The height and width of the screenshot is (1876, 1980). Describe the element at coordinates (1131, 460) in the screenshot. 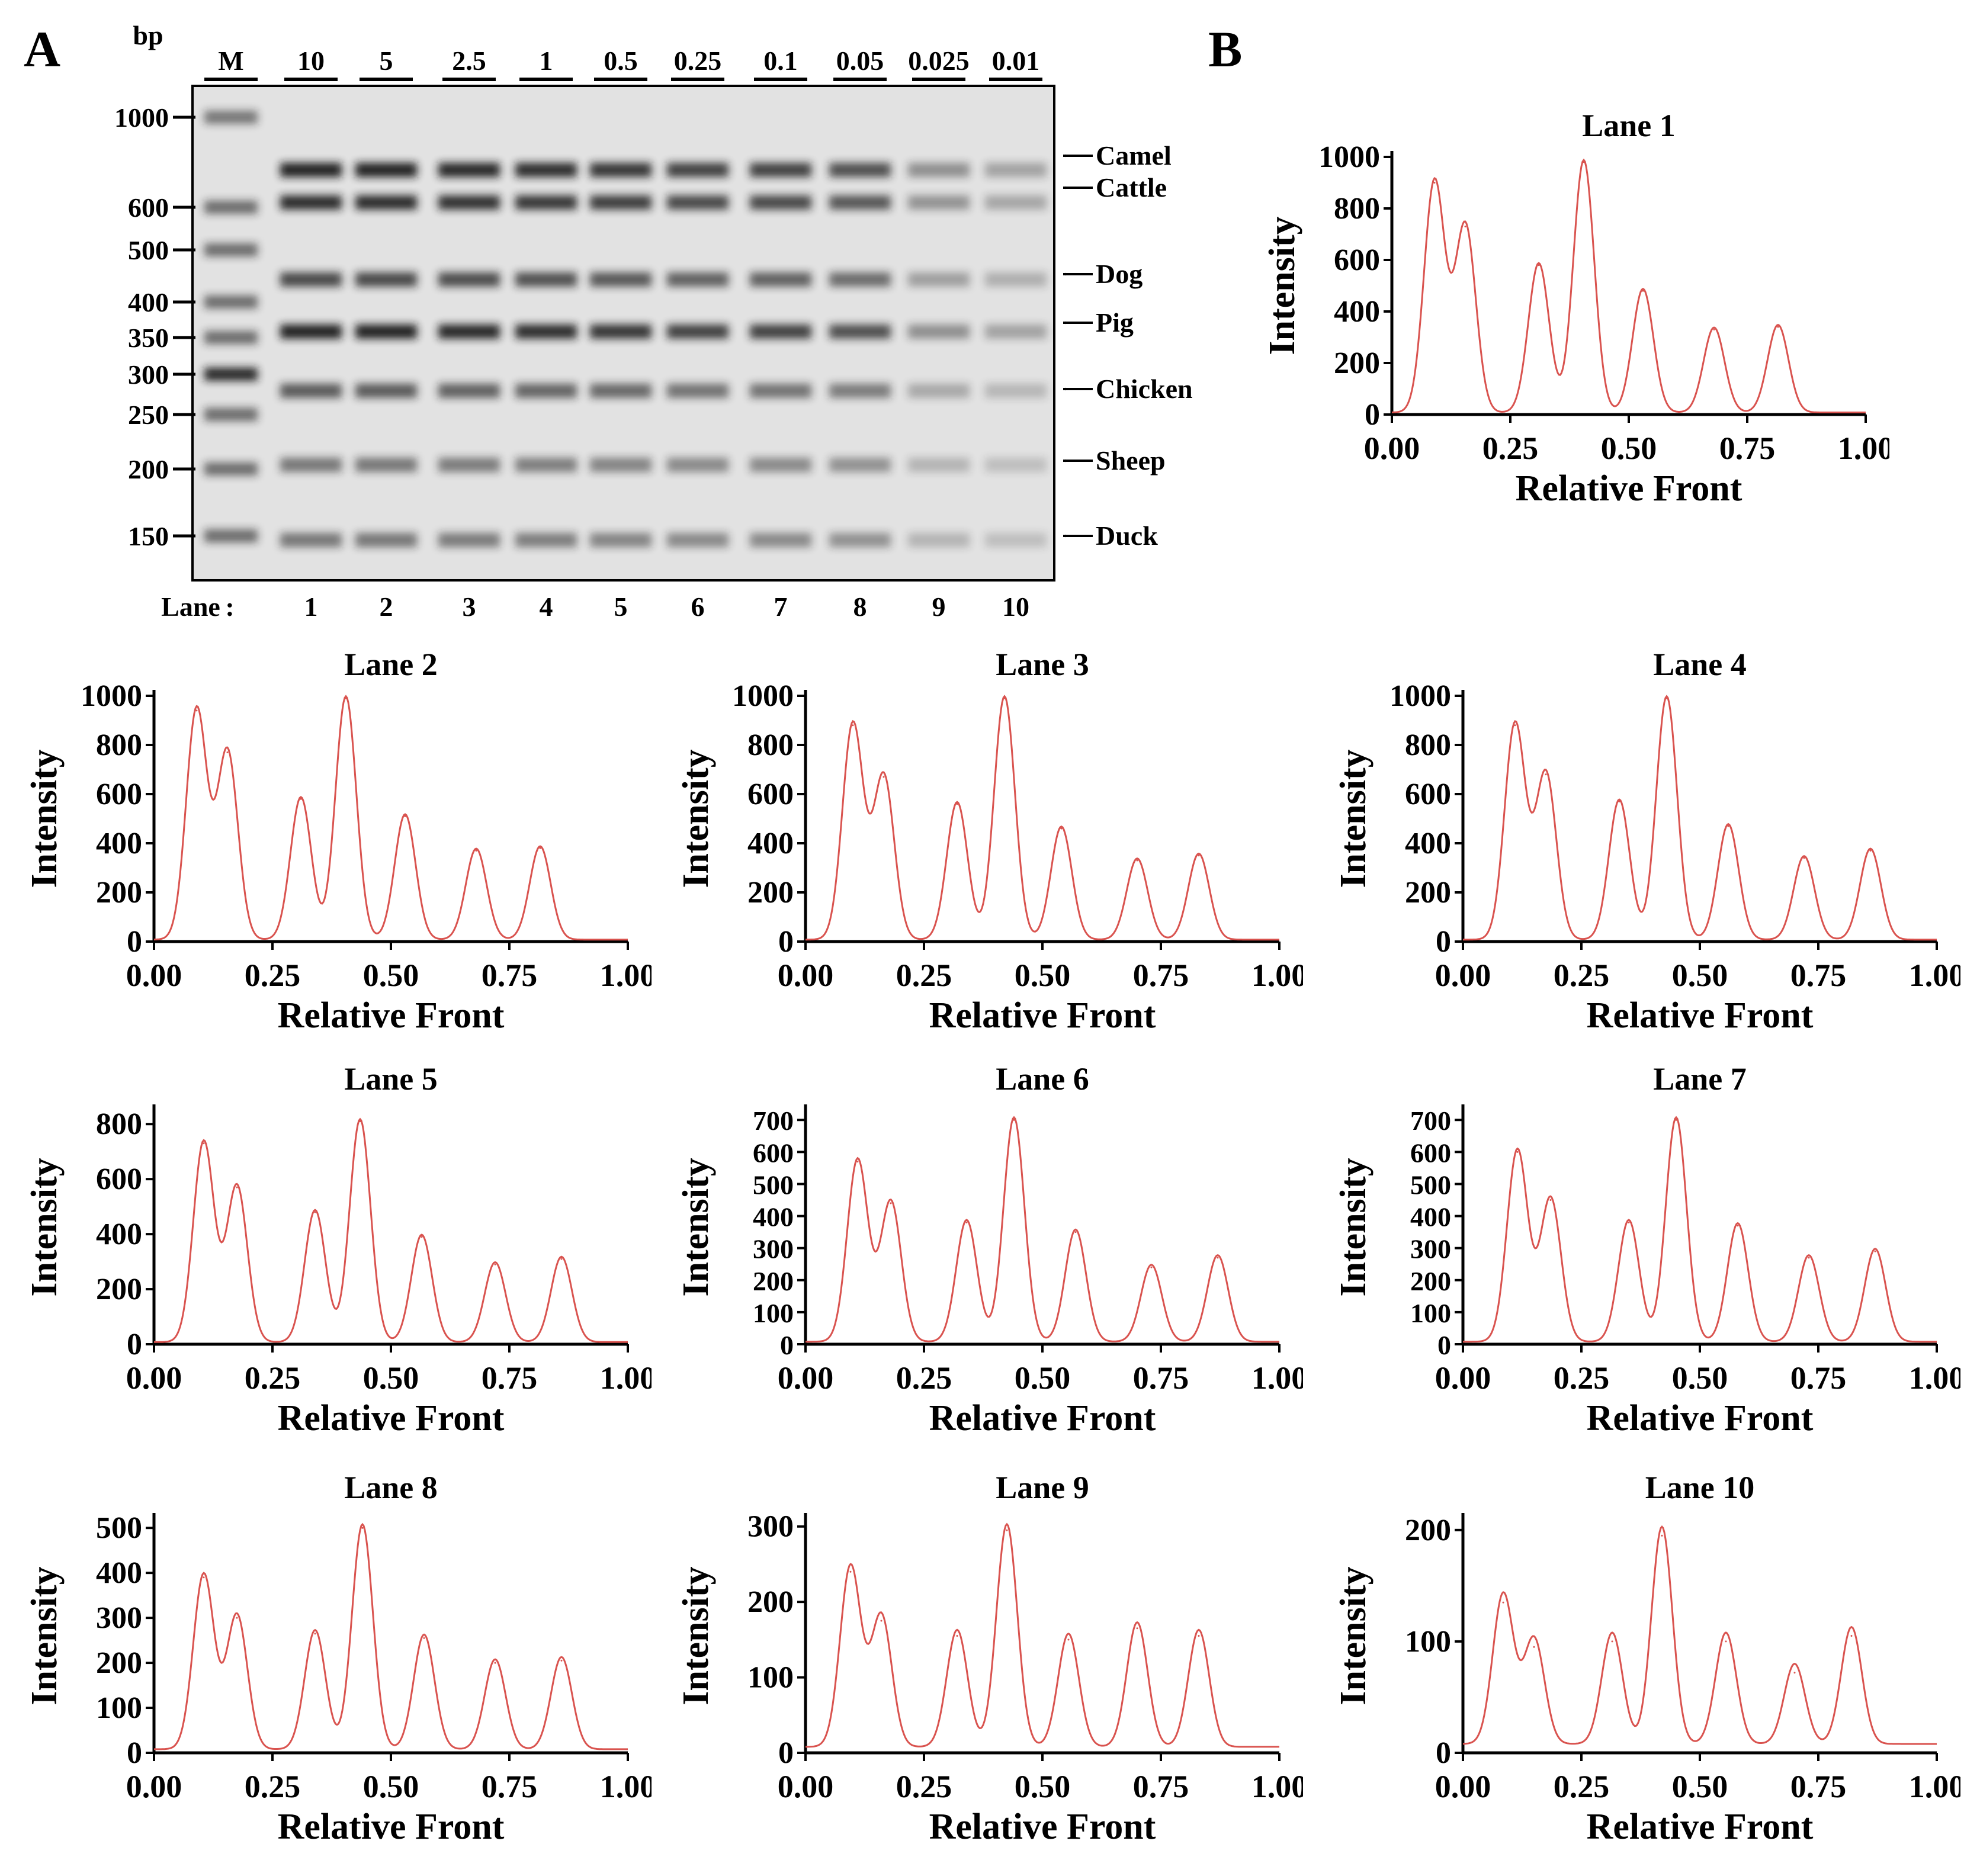

I see `species-label: Sheep` at that location.